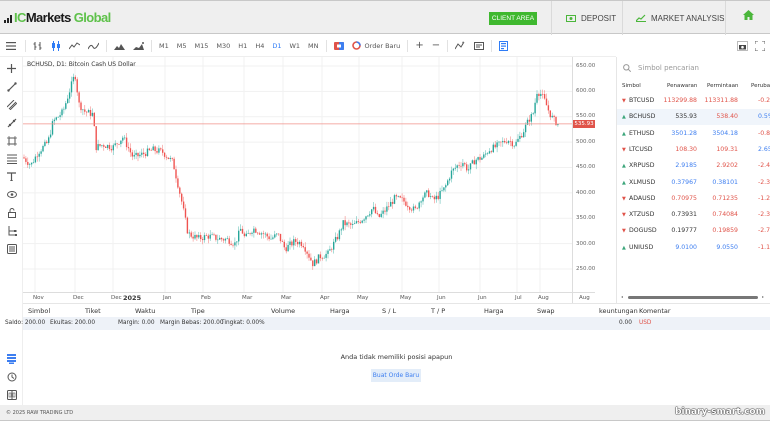 The image size is (770, 421). I want to click on channel-tool, so click(11, 104).